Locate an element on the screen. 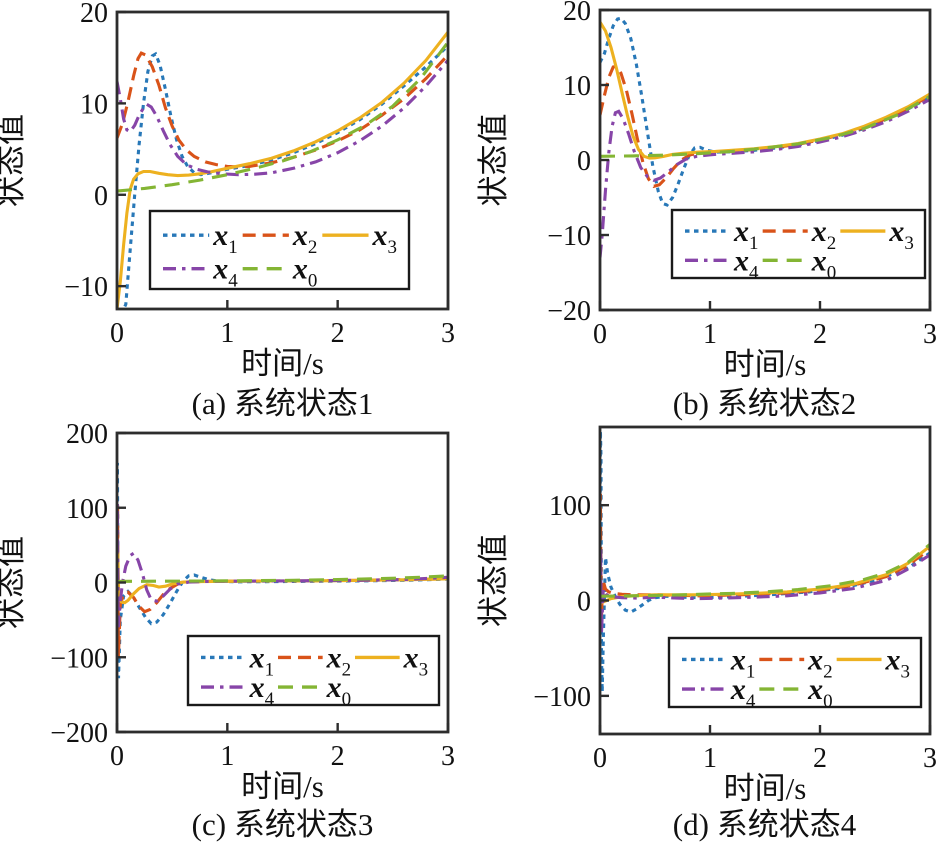 The image size is (938, 844). y-tick-label: −20 is located at coordinates (569, 311).